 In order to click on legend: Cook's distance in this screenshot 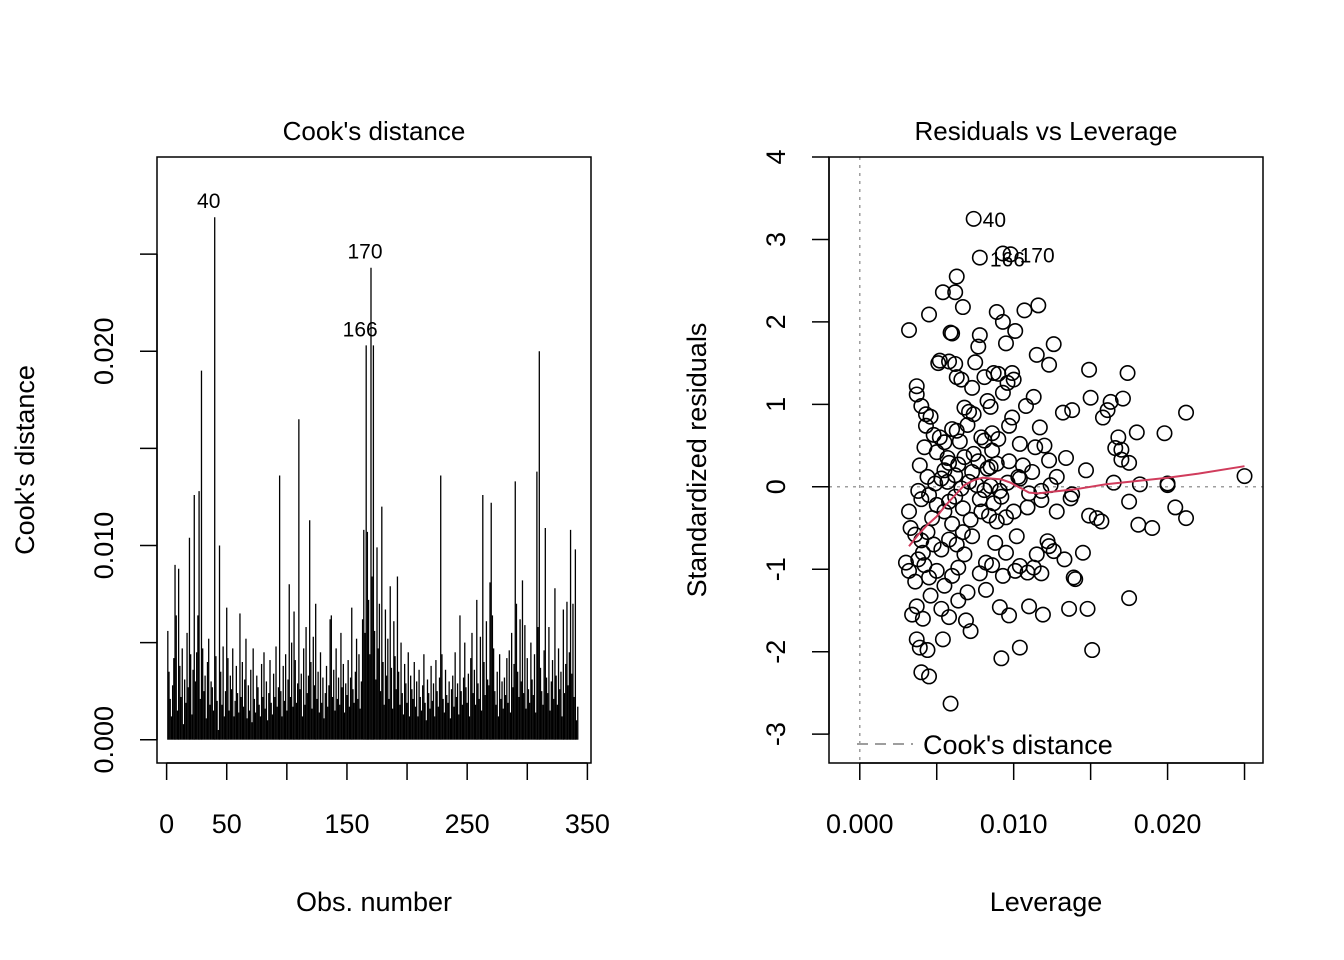, I will do `click(985, 745)`.